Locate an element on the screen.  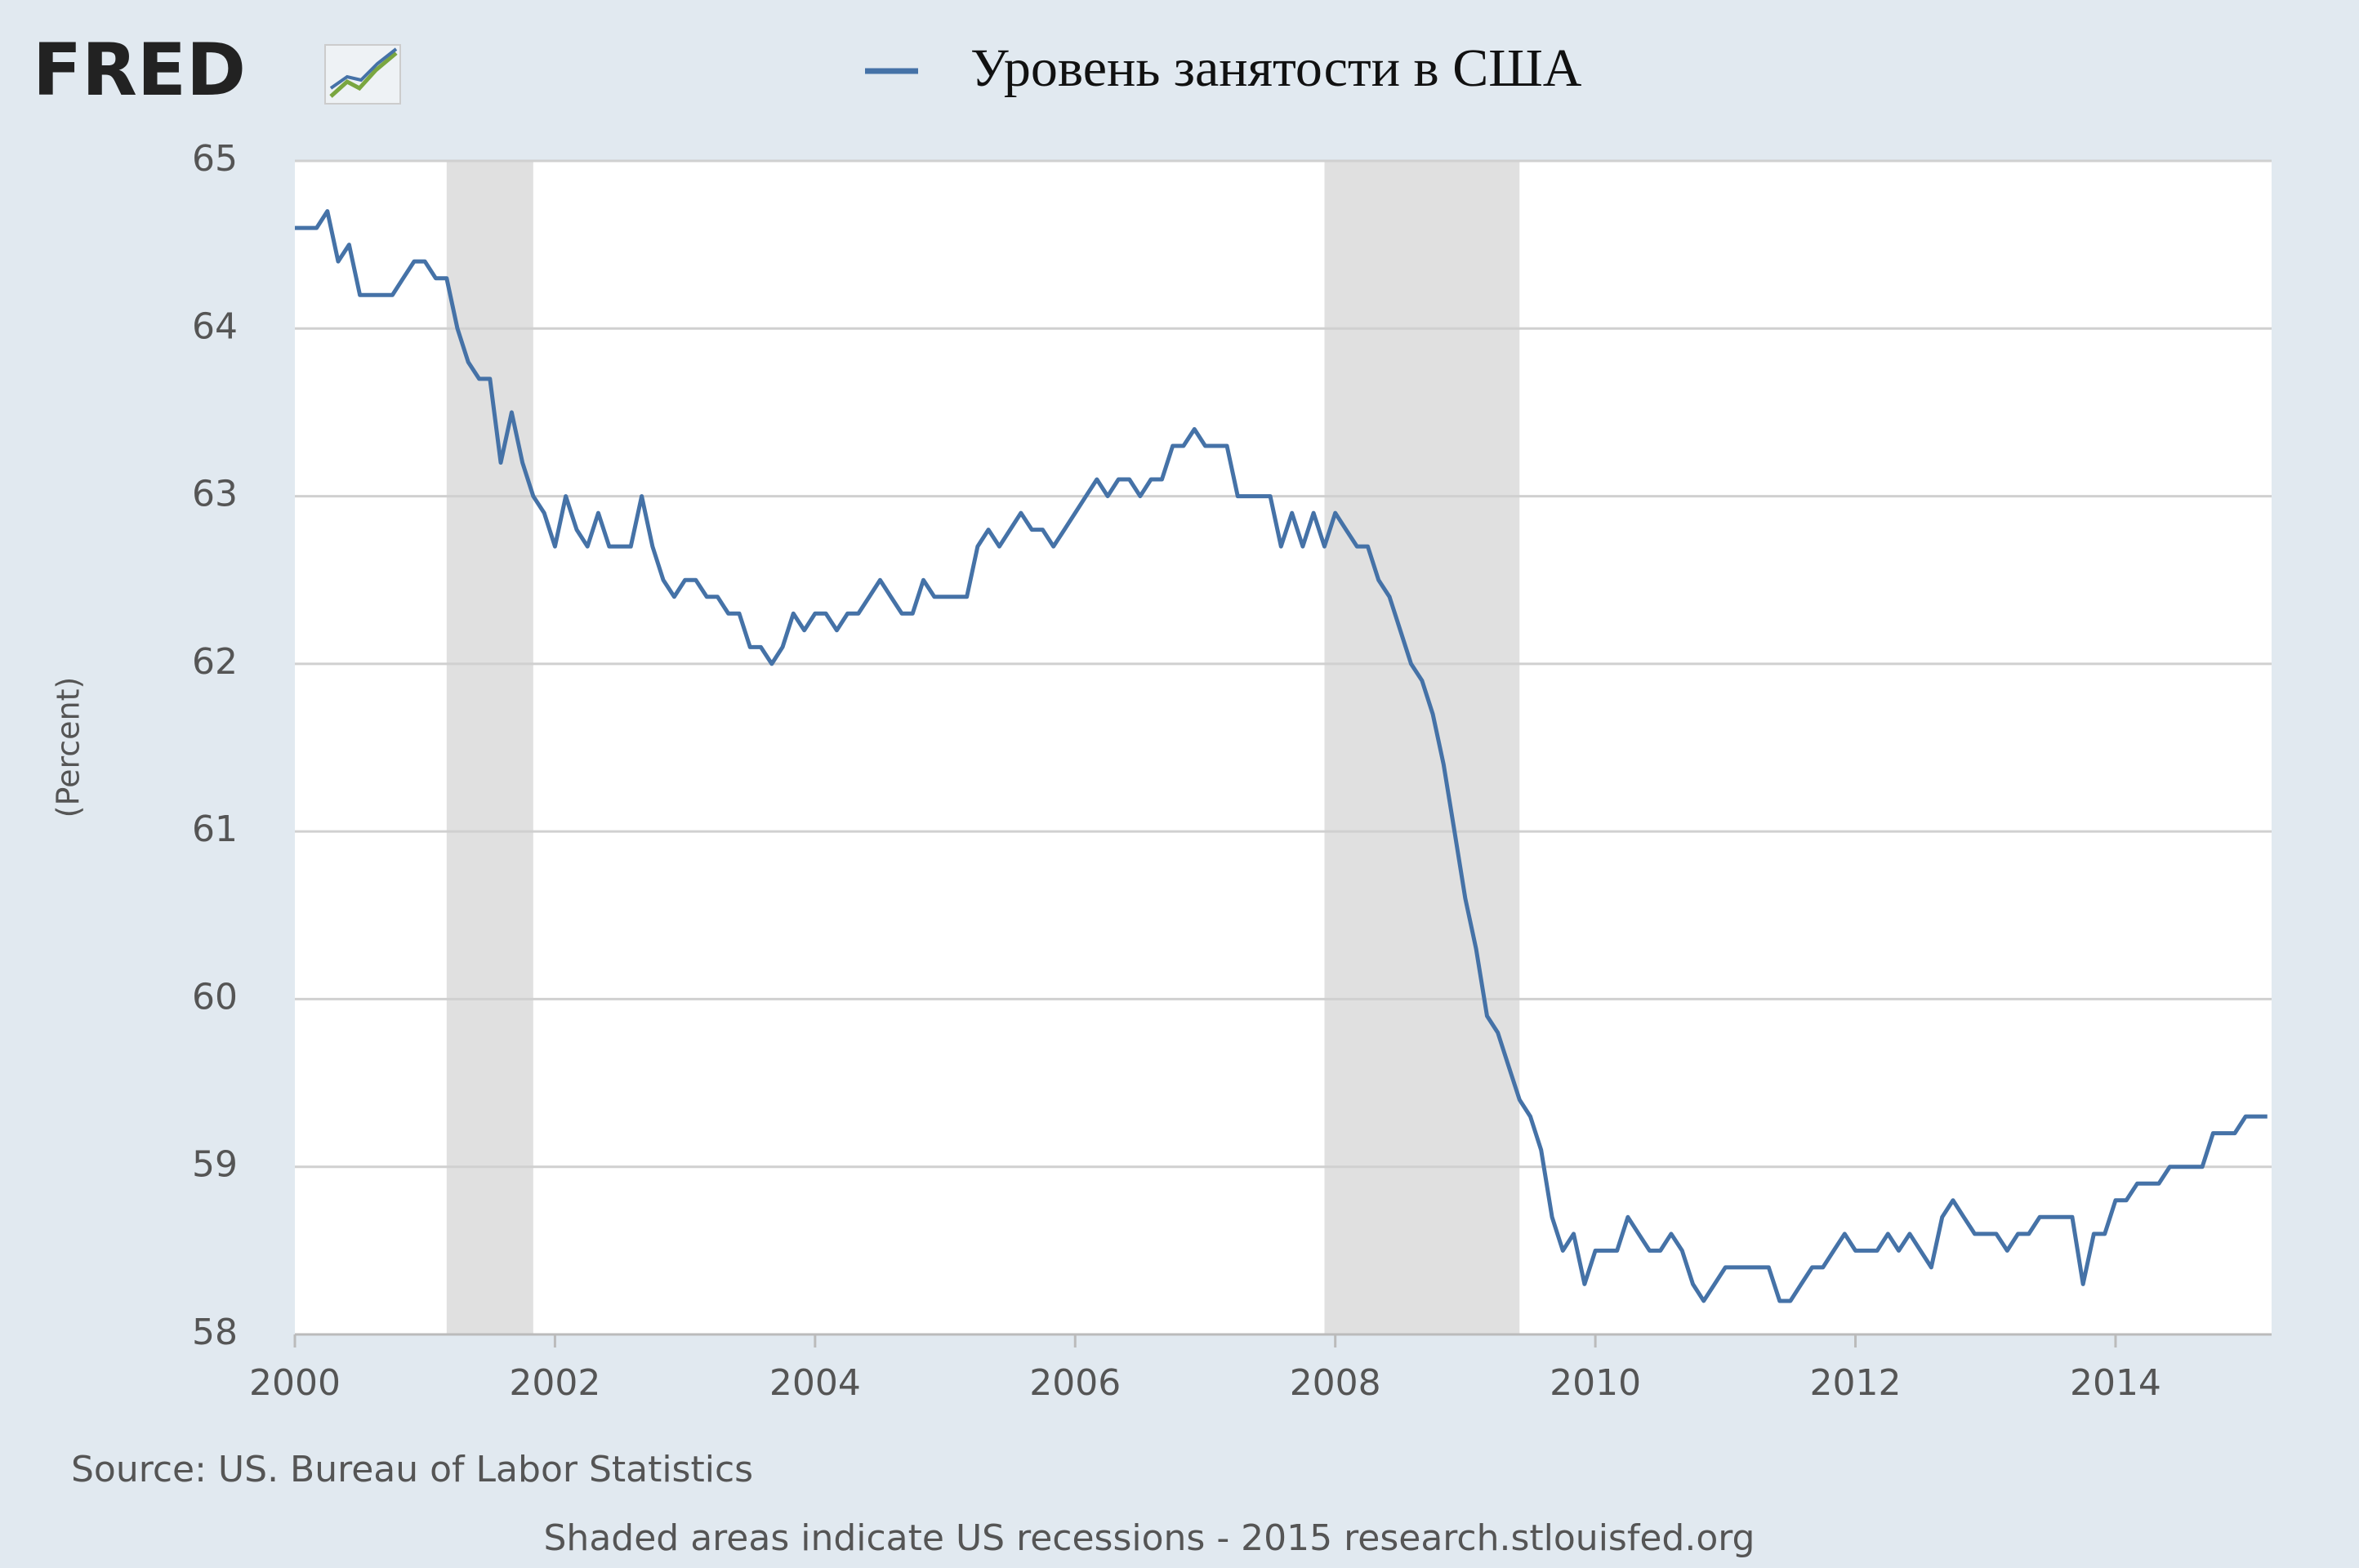
x-tick-label: 2014 is located at coordinates (2115, 1383).